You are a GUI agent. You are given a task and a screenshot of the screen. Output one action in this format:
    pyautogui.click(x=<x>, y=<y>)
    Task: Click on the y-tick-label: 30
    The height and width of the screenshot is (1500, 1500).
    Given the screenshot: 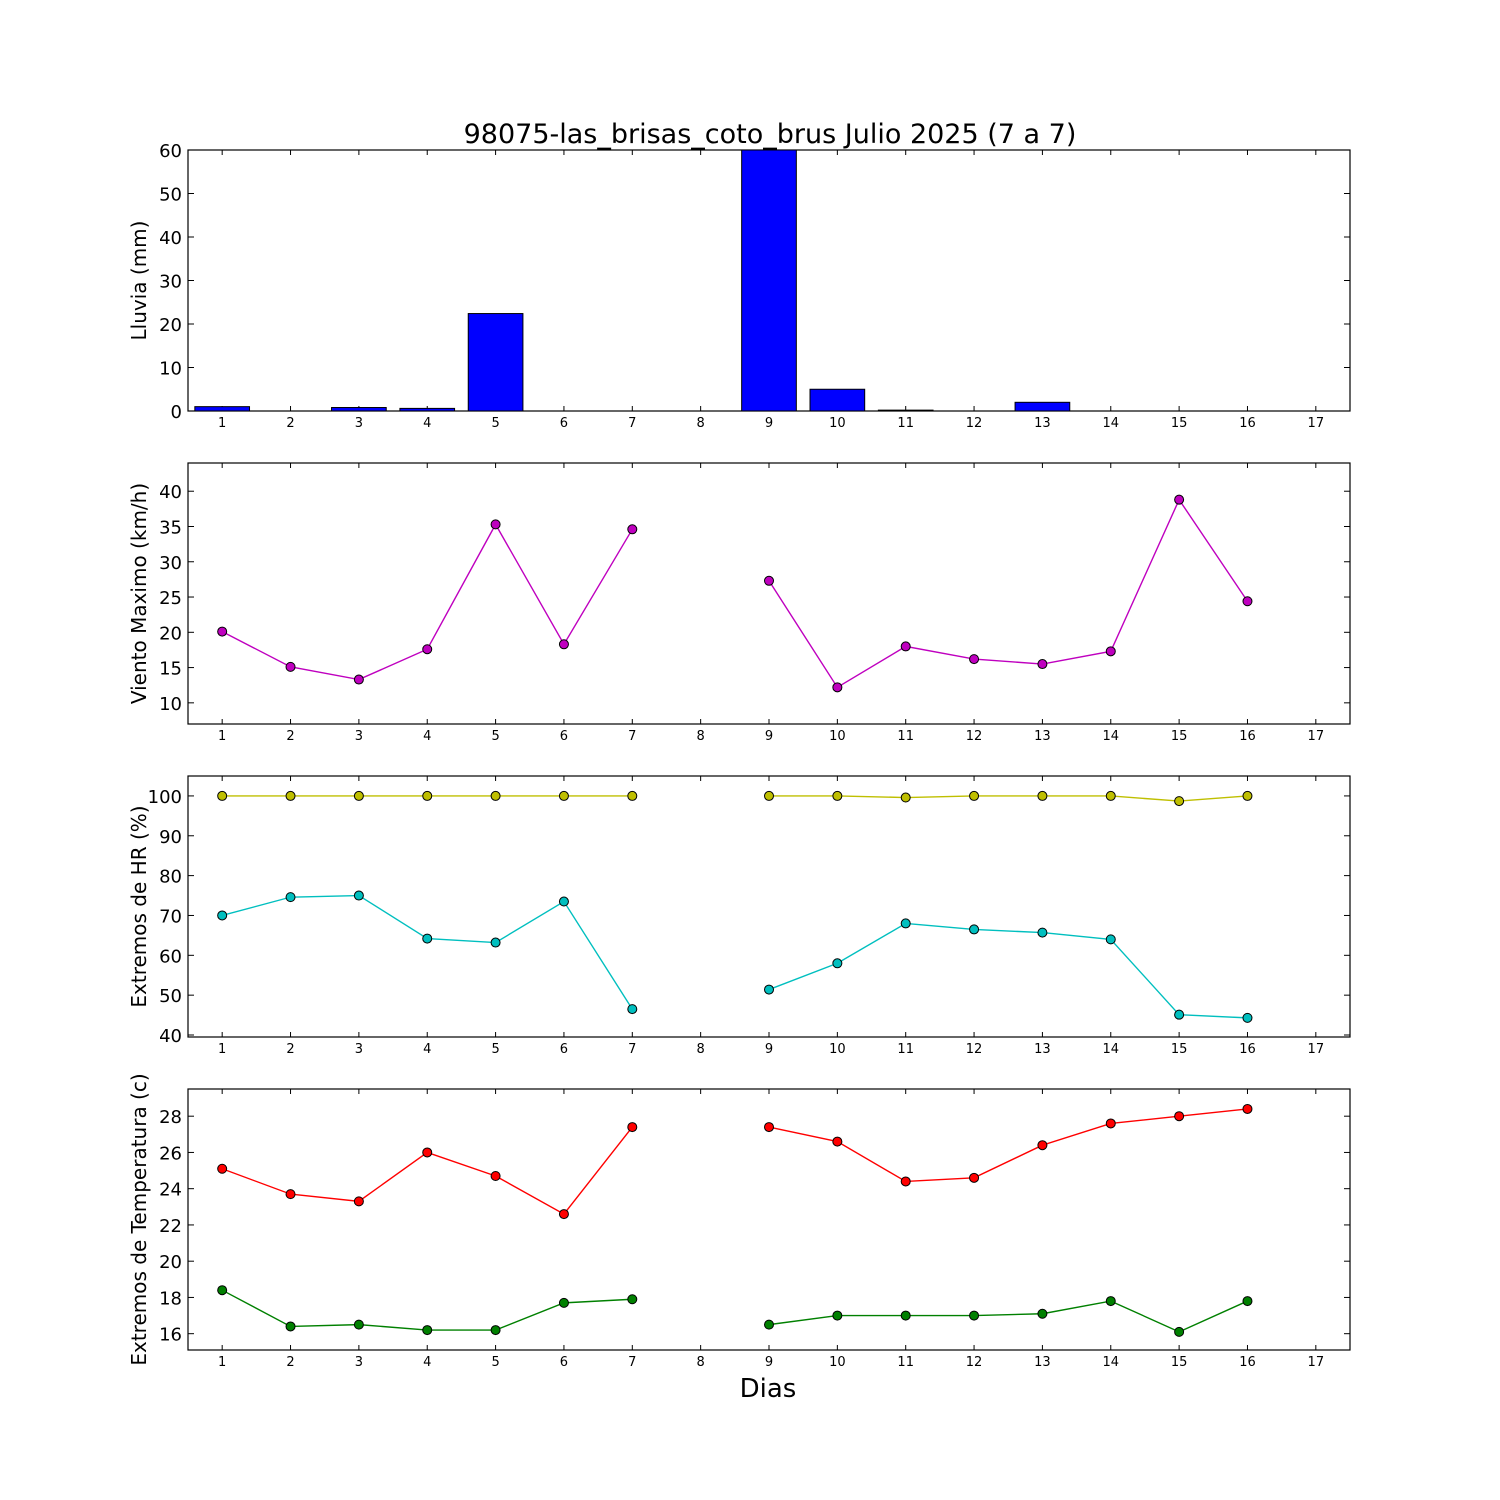 What is the action you would take?
    pyautogui.click(x=170, y=282)
    